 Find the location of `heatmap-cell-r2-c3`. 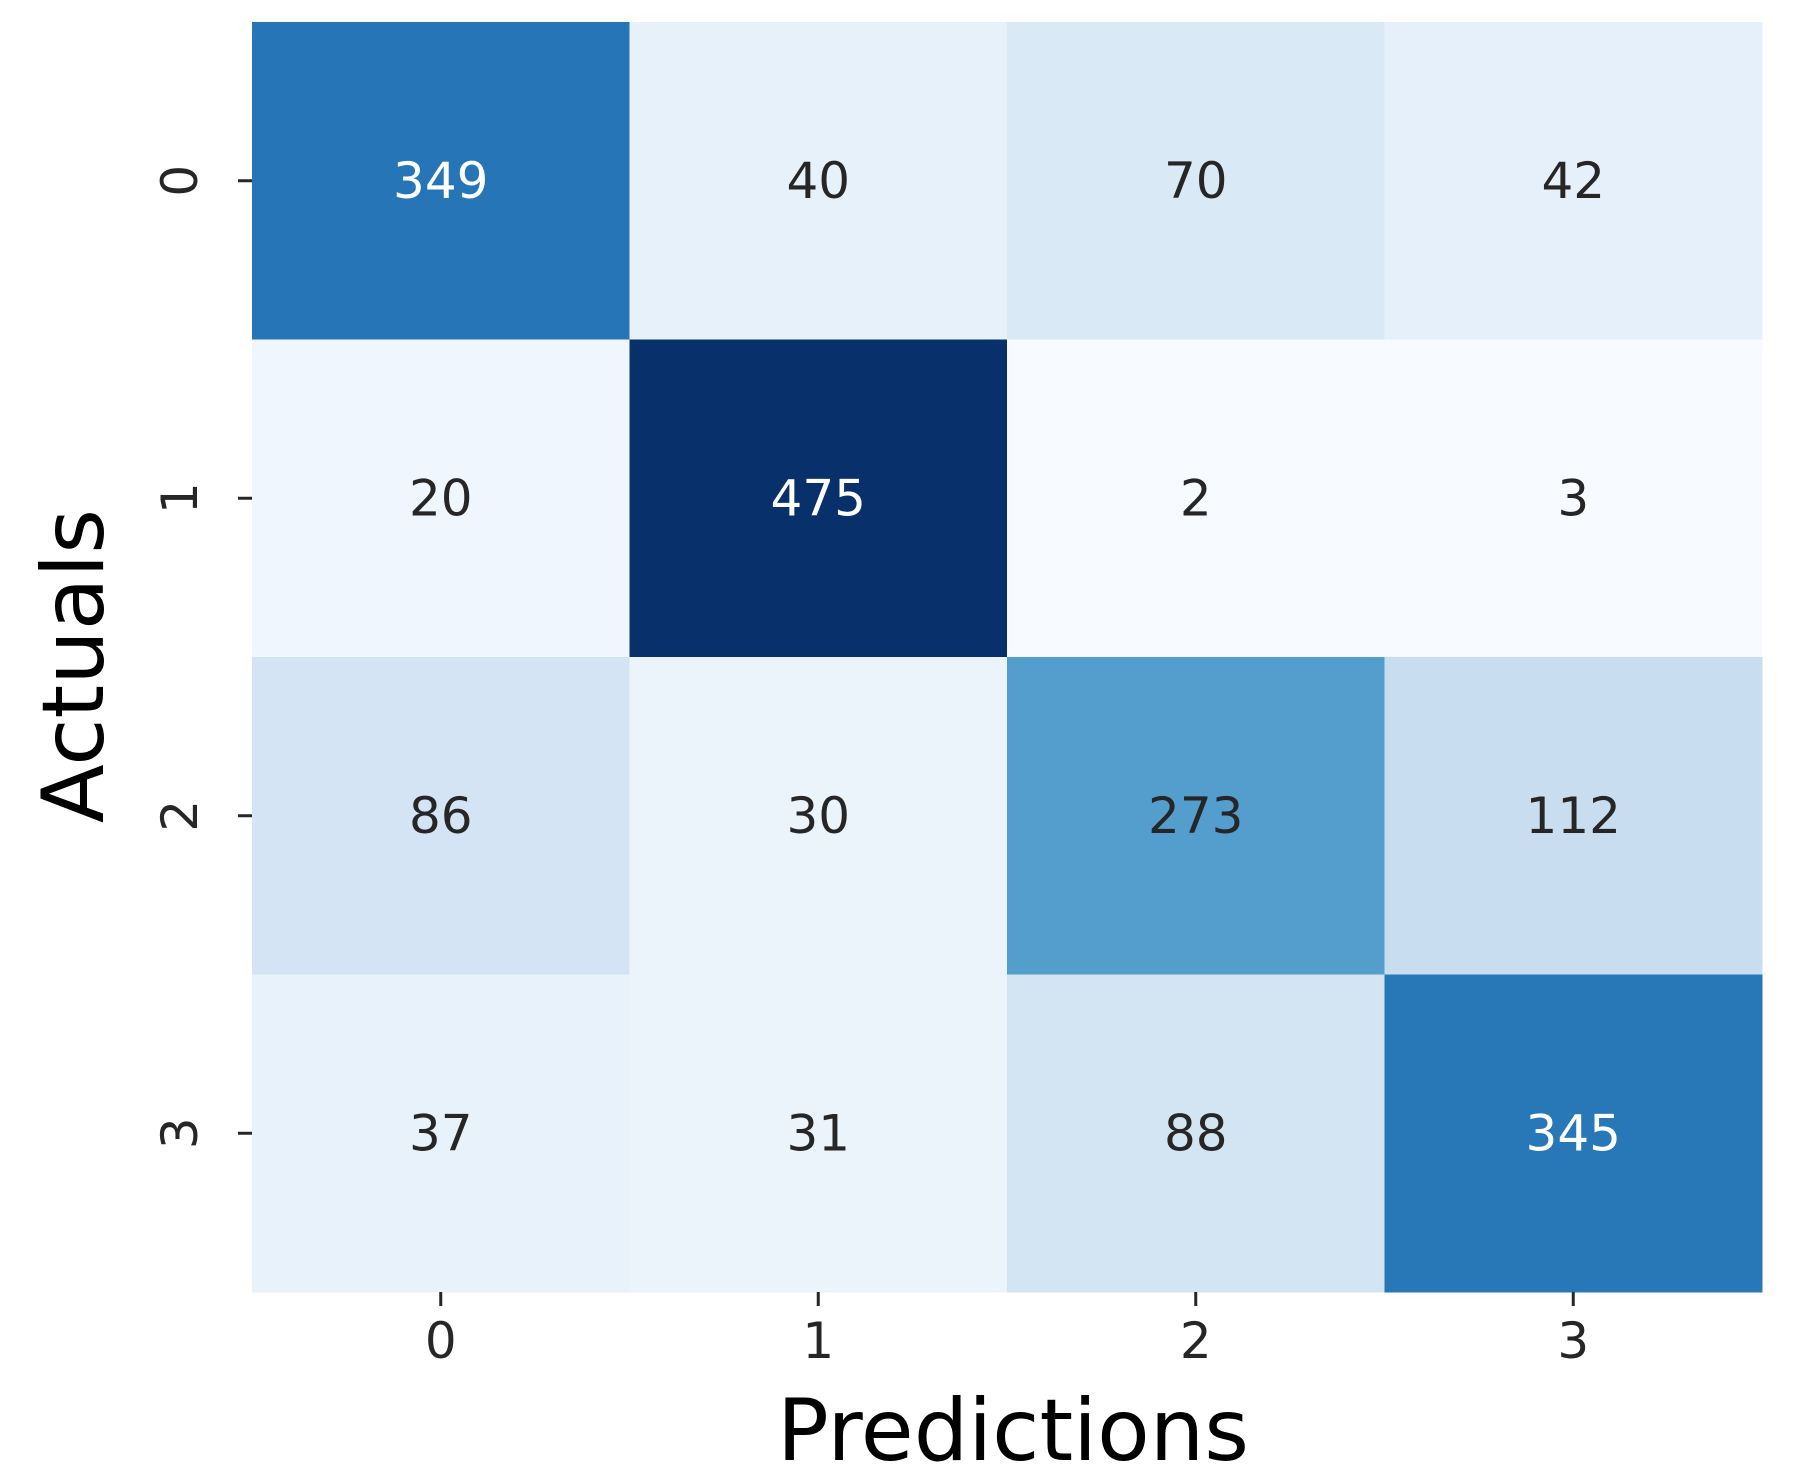

heatmap-cell-r2-c3 is located at coordinates (1573, 816).